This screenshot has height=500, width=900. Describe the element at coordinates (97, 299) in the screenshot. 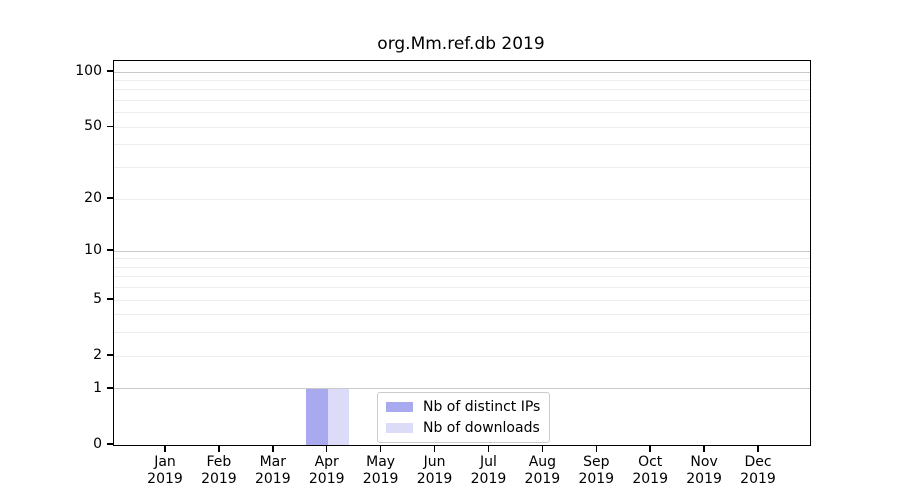

I see `y-tick-label: 5` at that location.